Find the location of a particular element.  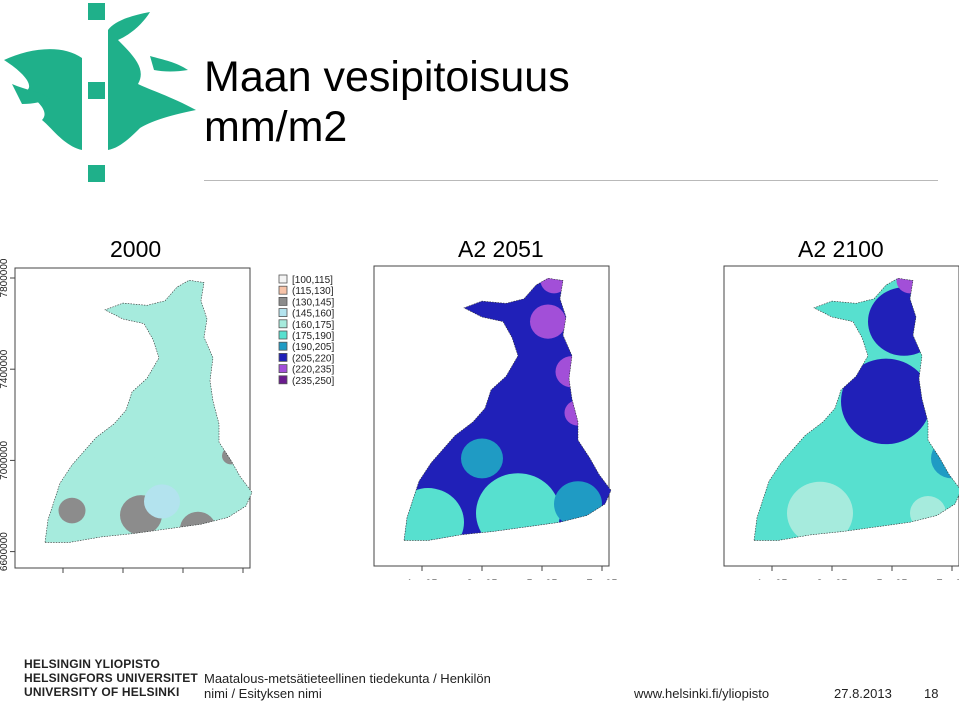

map-panel-3: 1e+05 3e+05 5e+05 7e+05 is located at coordinates (841, 422).